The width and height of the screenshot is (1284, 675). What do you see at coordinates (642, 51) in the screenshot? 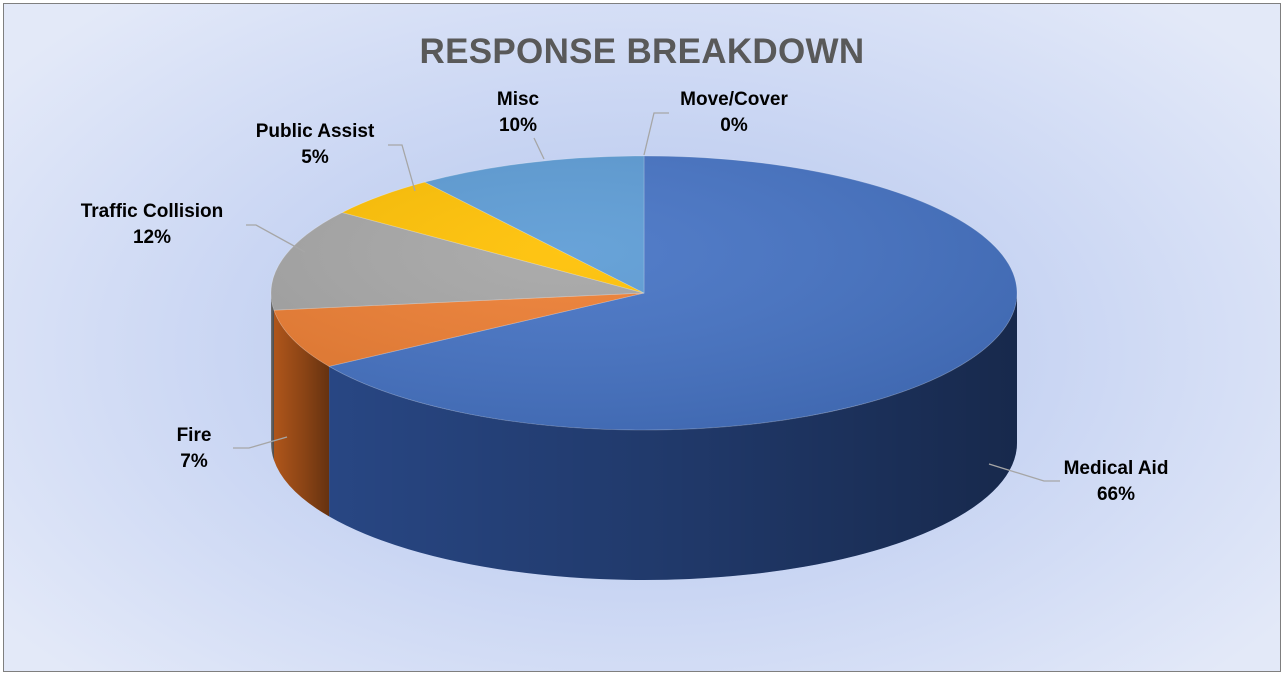
I see `chart-title: RESPONSE BREAKDOWN` at bounding box center [642, 51].